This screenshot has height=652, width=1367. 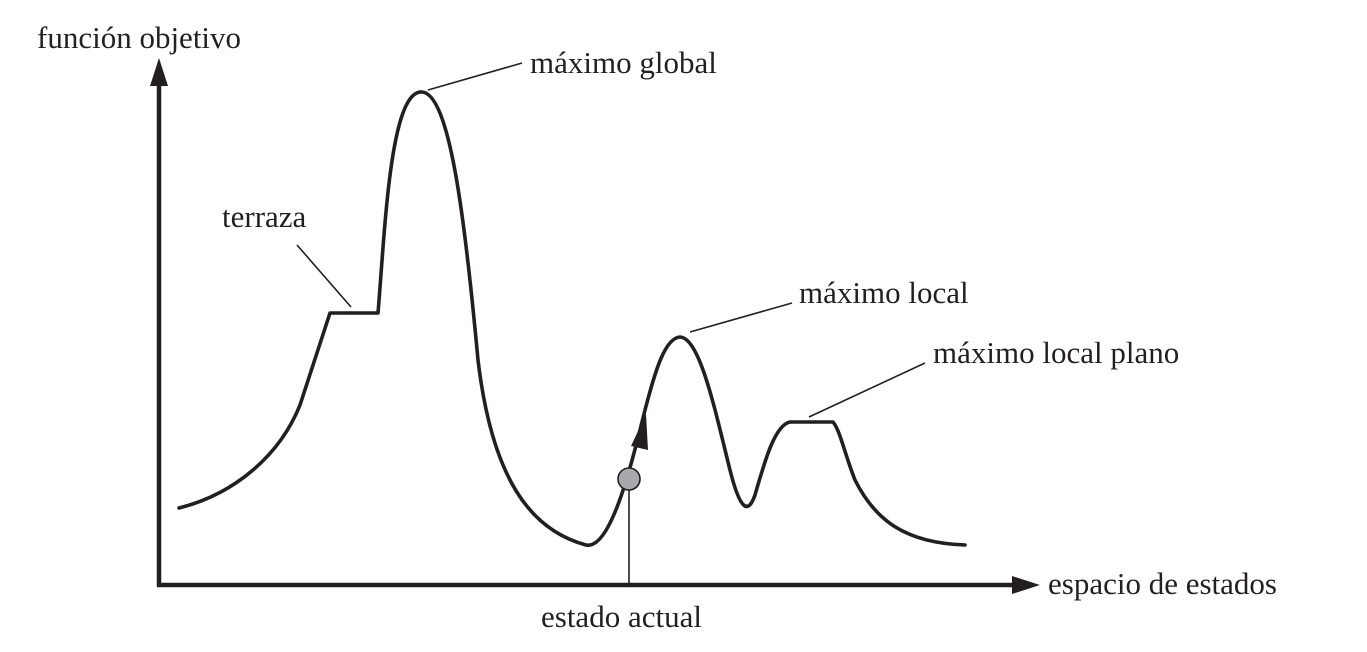 I want to click on y-axis-arrowhead, so click(x=159, y=72).